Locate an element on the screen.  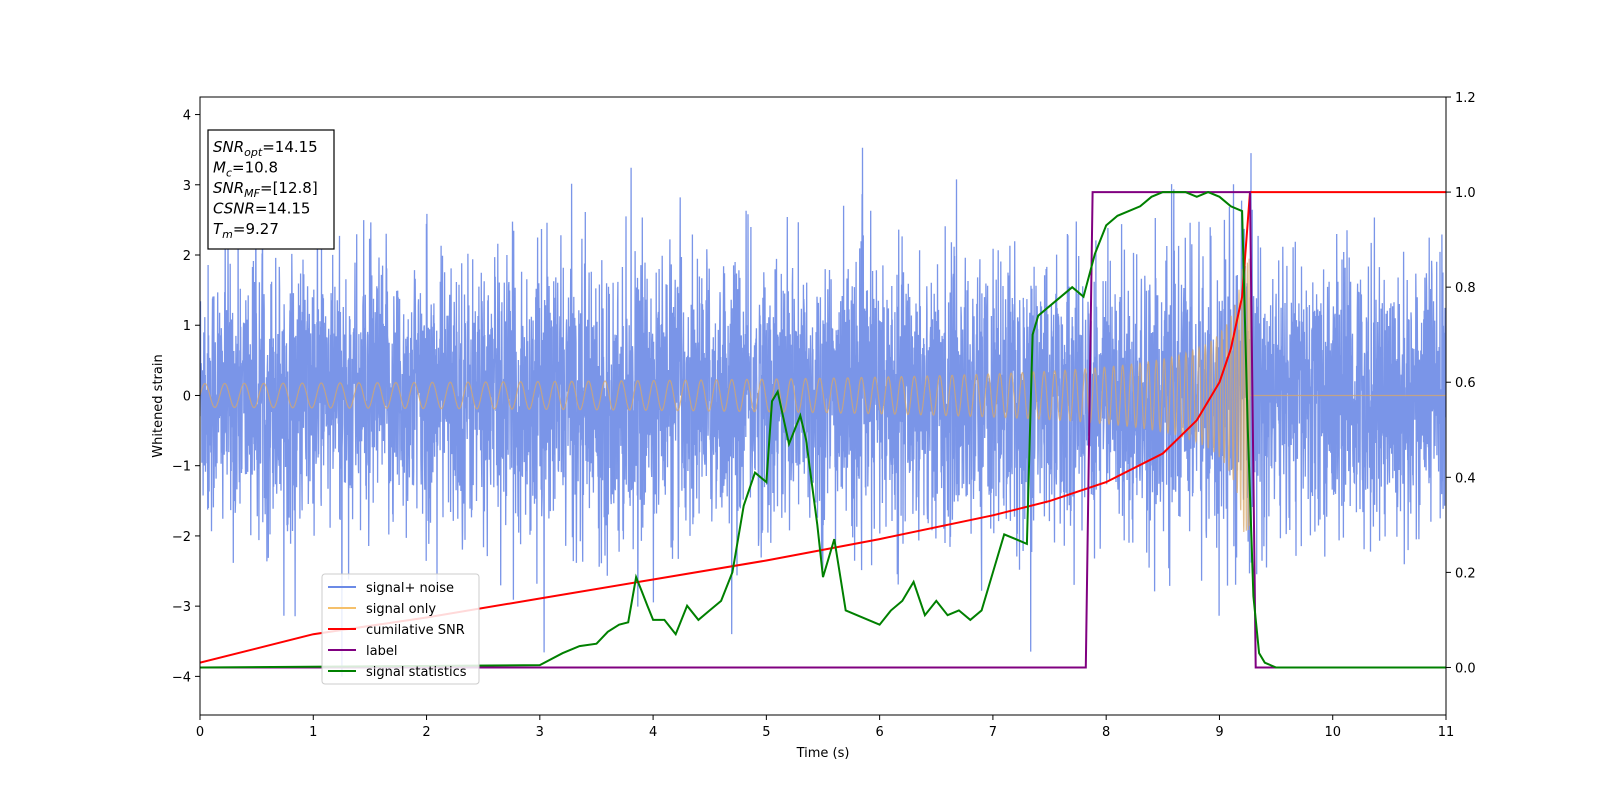
y-right-tick-label: 0.2 is located at coordinates (1465, 573).